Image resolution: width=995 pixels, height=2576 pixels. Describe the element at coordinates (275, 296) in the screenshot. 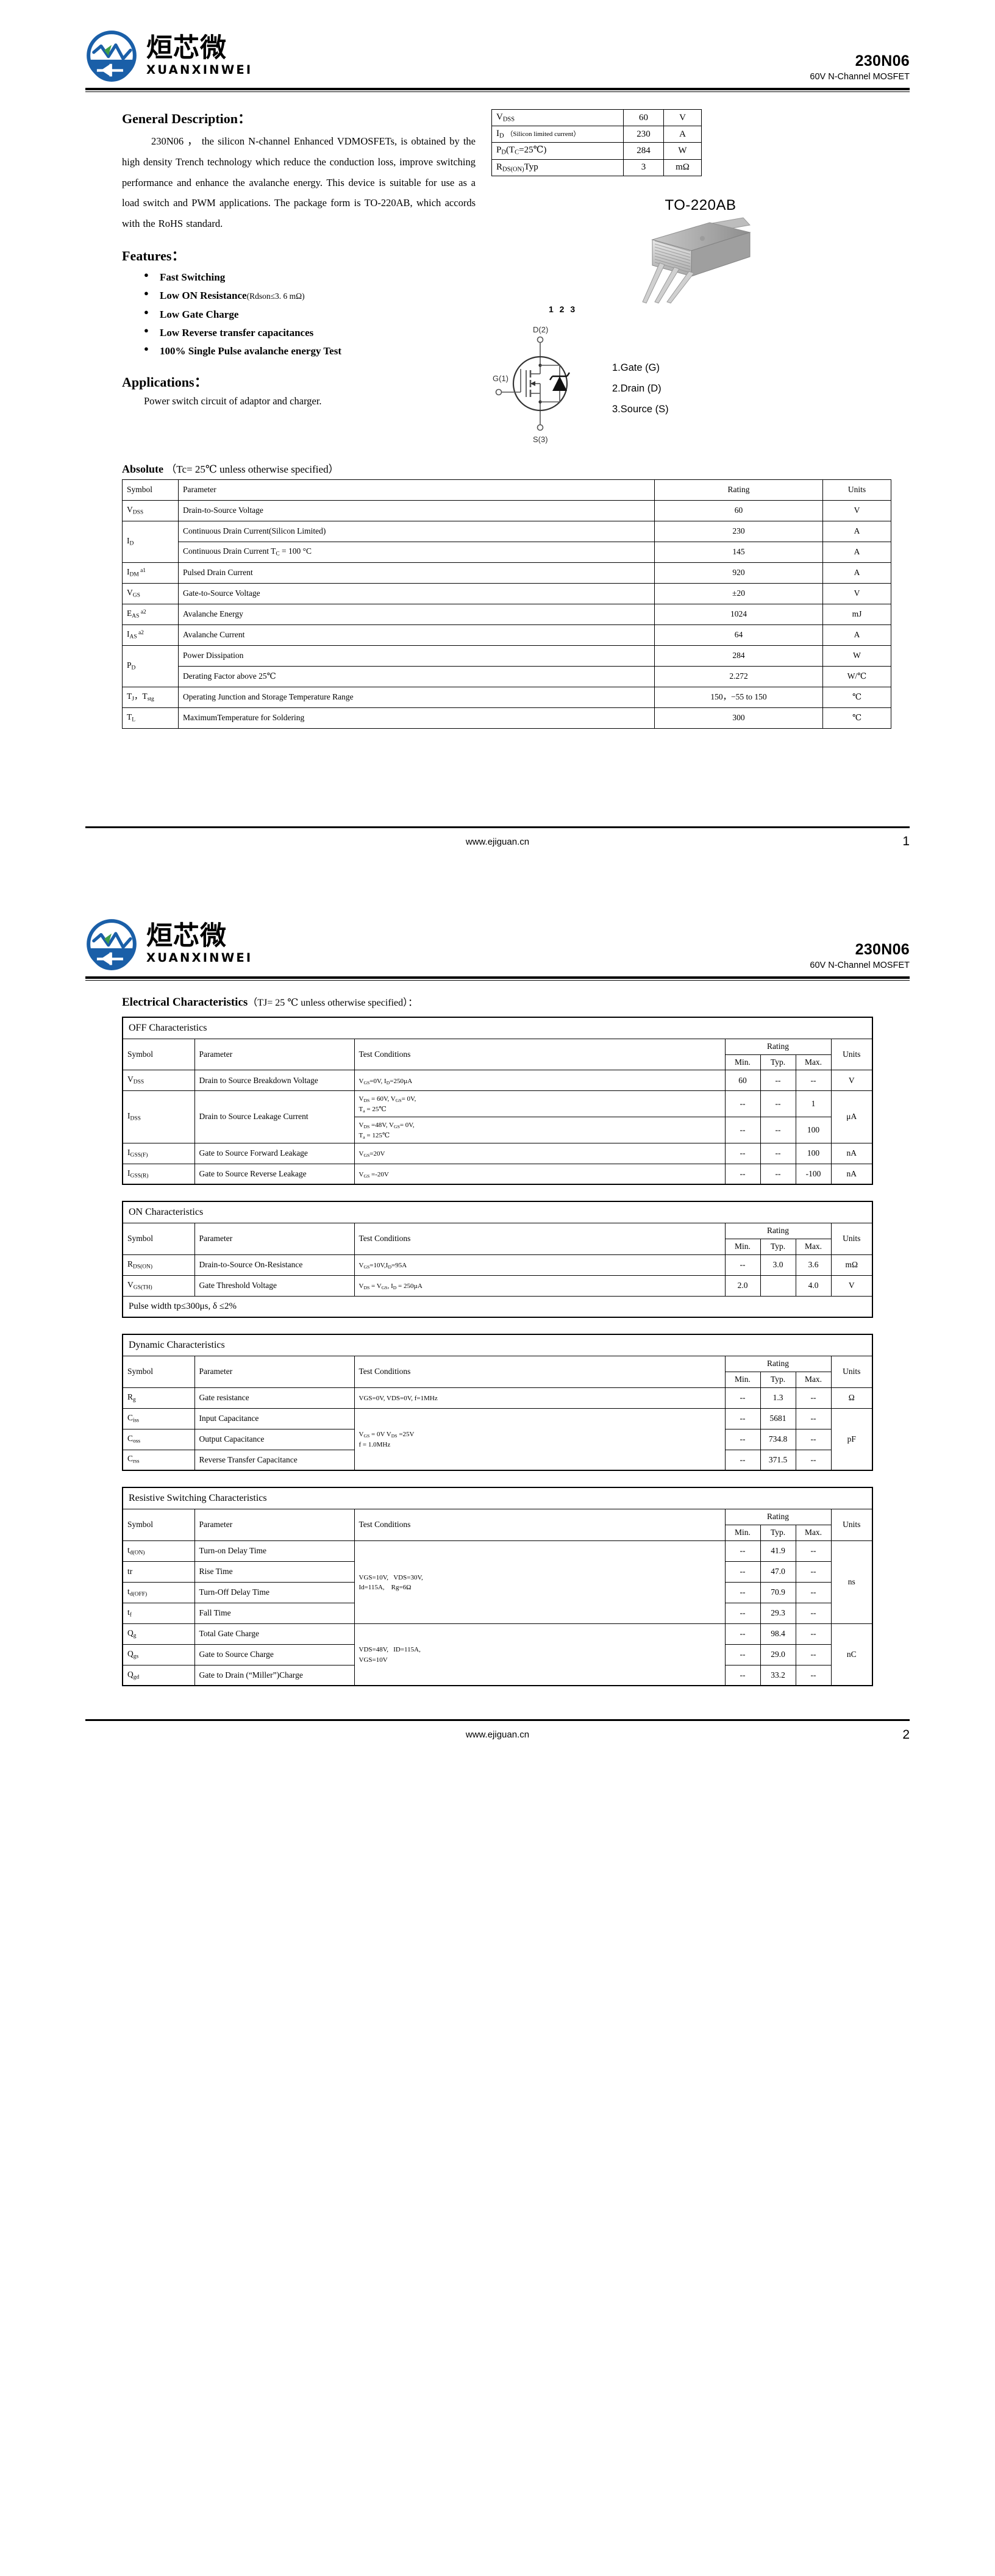

I see `feature-note: (Rdson≤3. 6 mΩ)` at that location.